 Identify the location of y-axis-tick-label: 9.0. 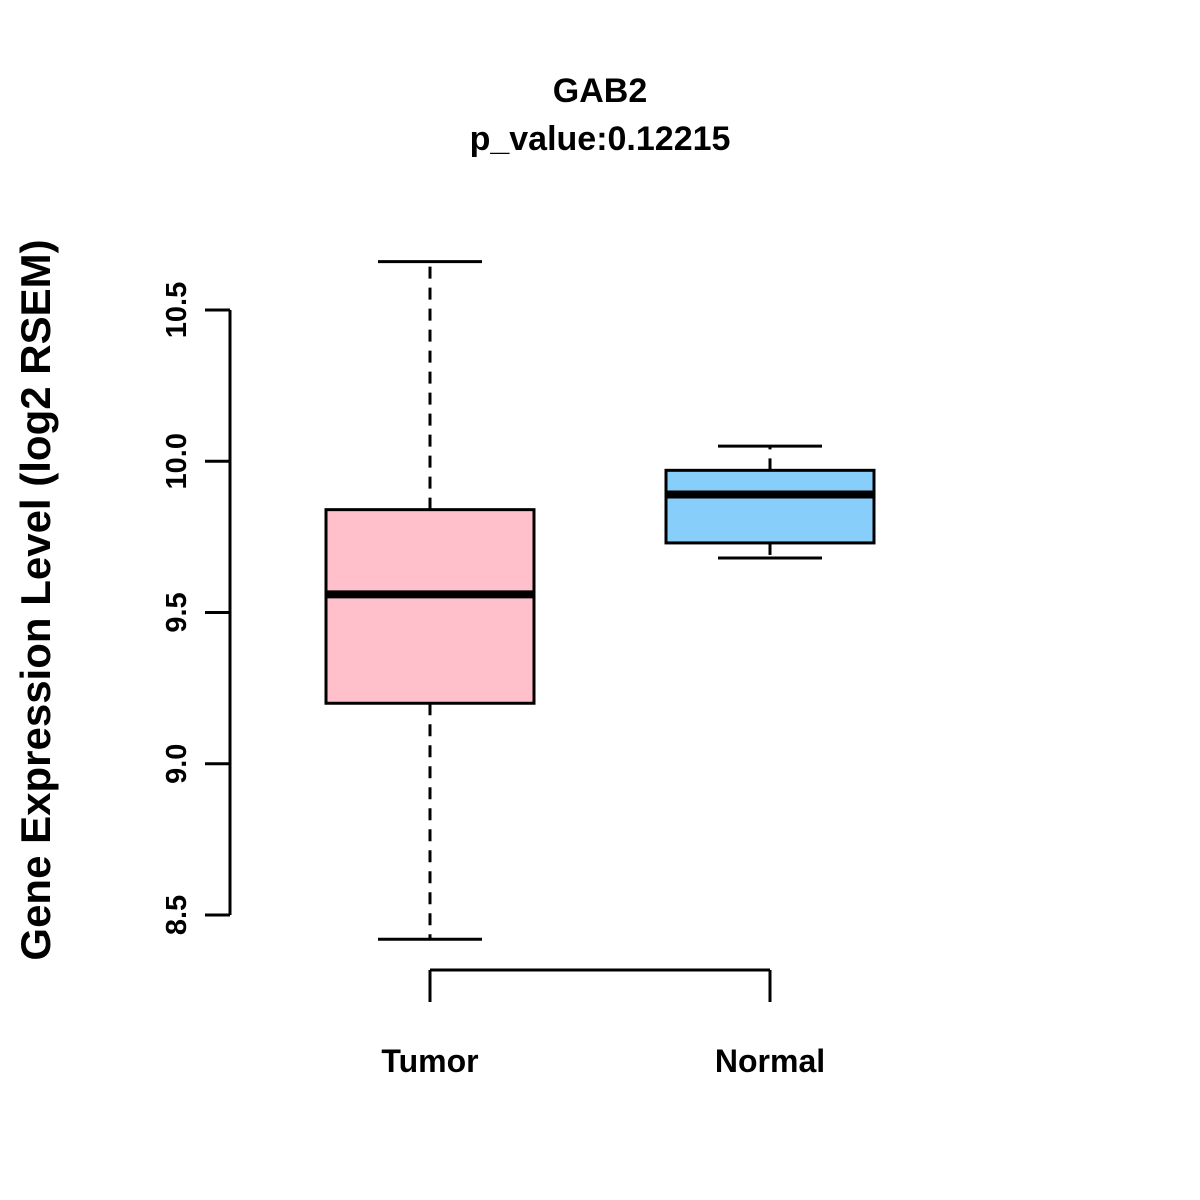
(177, 764).